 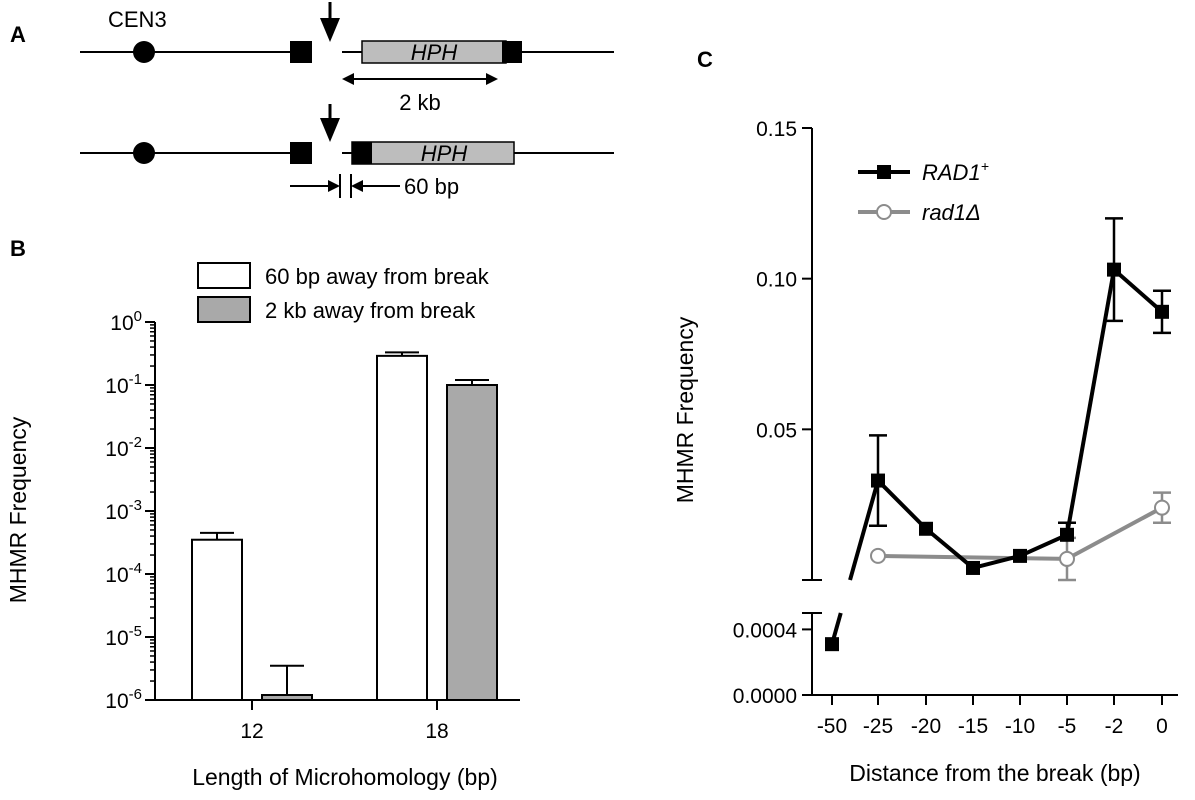 What do you see at coordinates (431, 186) in the screenshot?
I see `sixty-bp-label: 60 bp` at bounding box center [431, 186].